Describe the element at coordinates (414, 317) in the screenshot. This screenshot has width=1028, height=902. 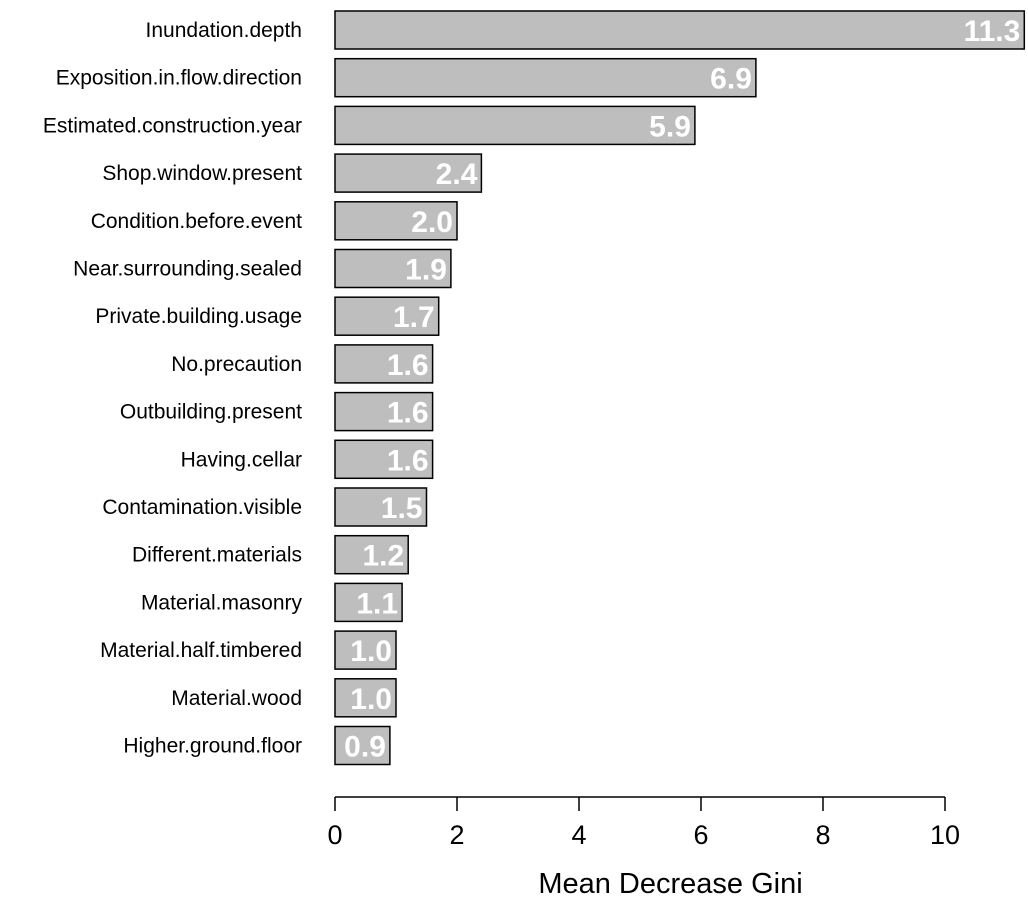
I see `value-label: 1.7` at that location.